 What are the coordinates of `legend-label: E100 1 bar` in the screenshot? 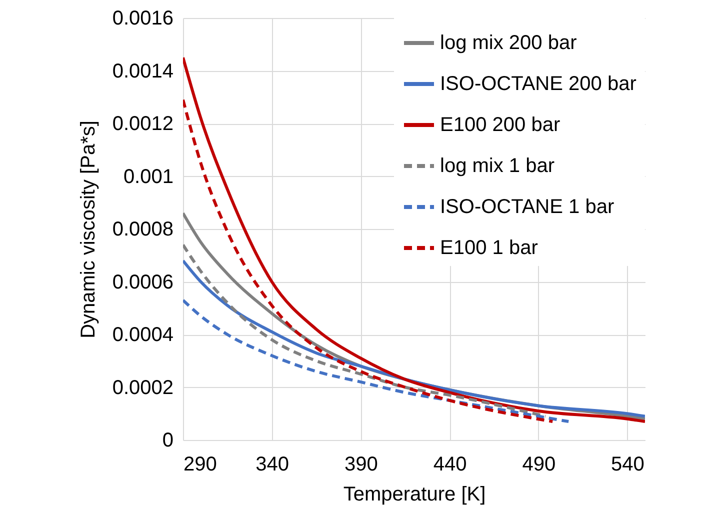 It's located at (489, 248).